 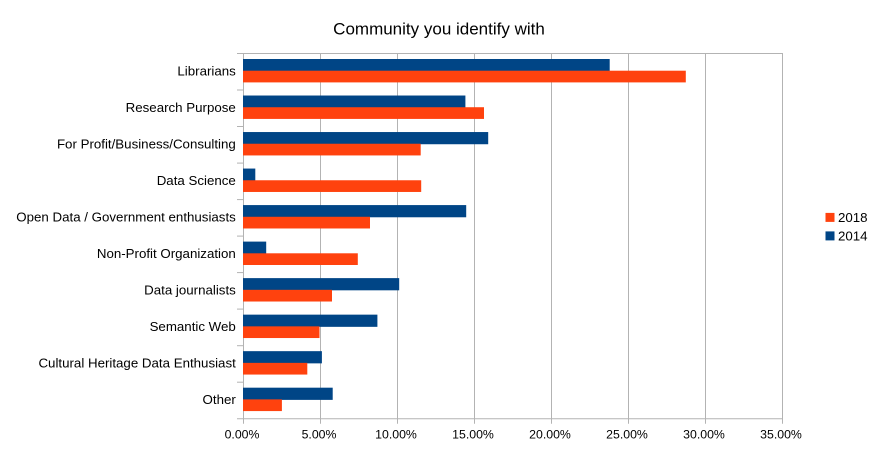 What do you see at coordinates (137, 363) in the screenshot?
I see `svg-text:Cultural Heritage Data Enthusi: Cultural Heritage Data Enthusiast` at bounding box center [137, 363].